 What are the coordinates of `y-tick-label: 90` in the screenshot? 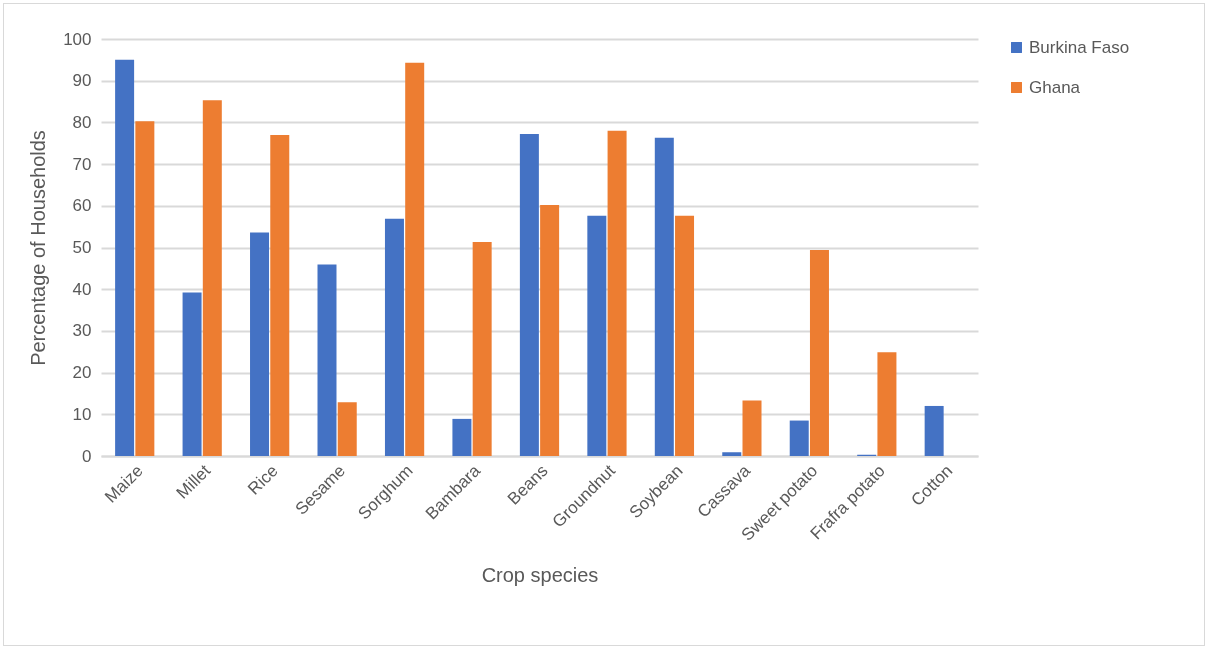 It's located at (82, 81).